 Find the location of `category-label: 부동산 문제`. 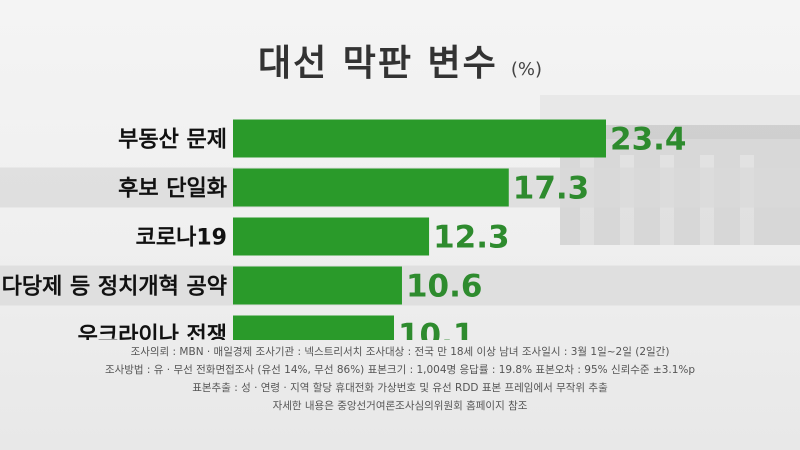

category-label: 부동산 문제 is located at coordinates (172, 140).